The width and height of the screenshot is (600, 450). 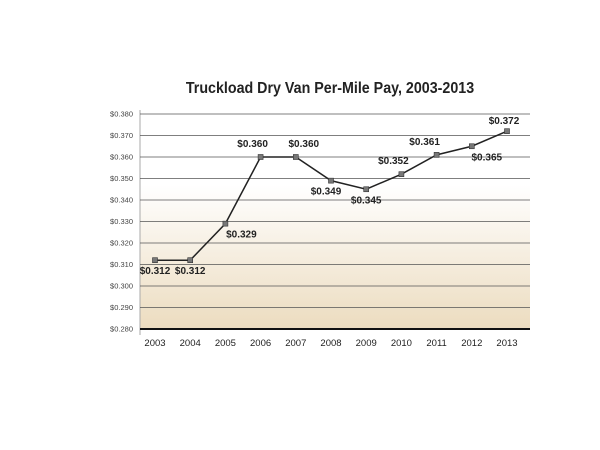 I want to click on y-tick-label: $0.310, so click(x=121, y=264).